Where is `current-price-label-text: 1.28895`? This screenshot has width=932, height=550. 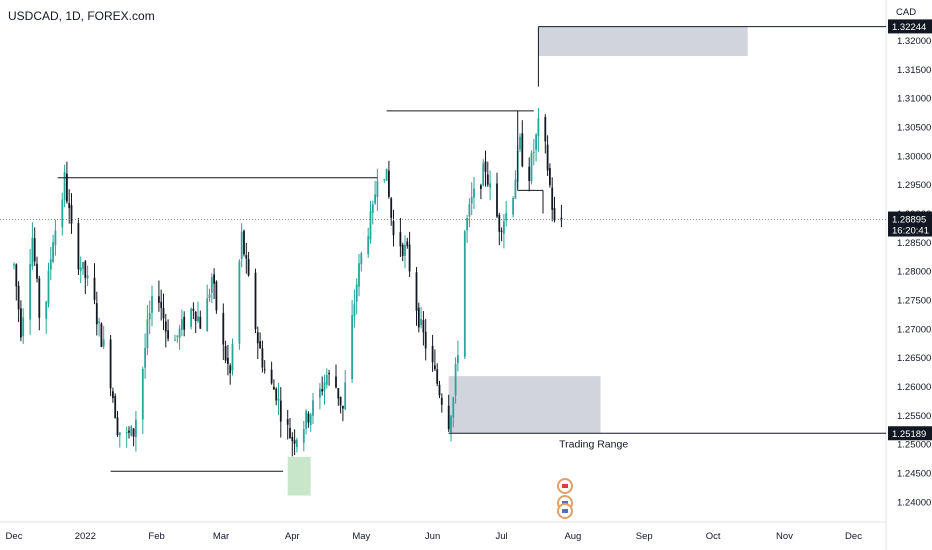 current-price-label-text: 1.28895 is located at coordinates (909, 220).